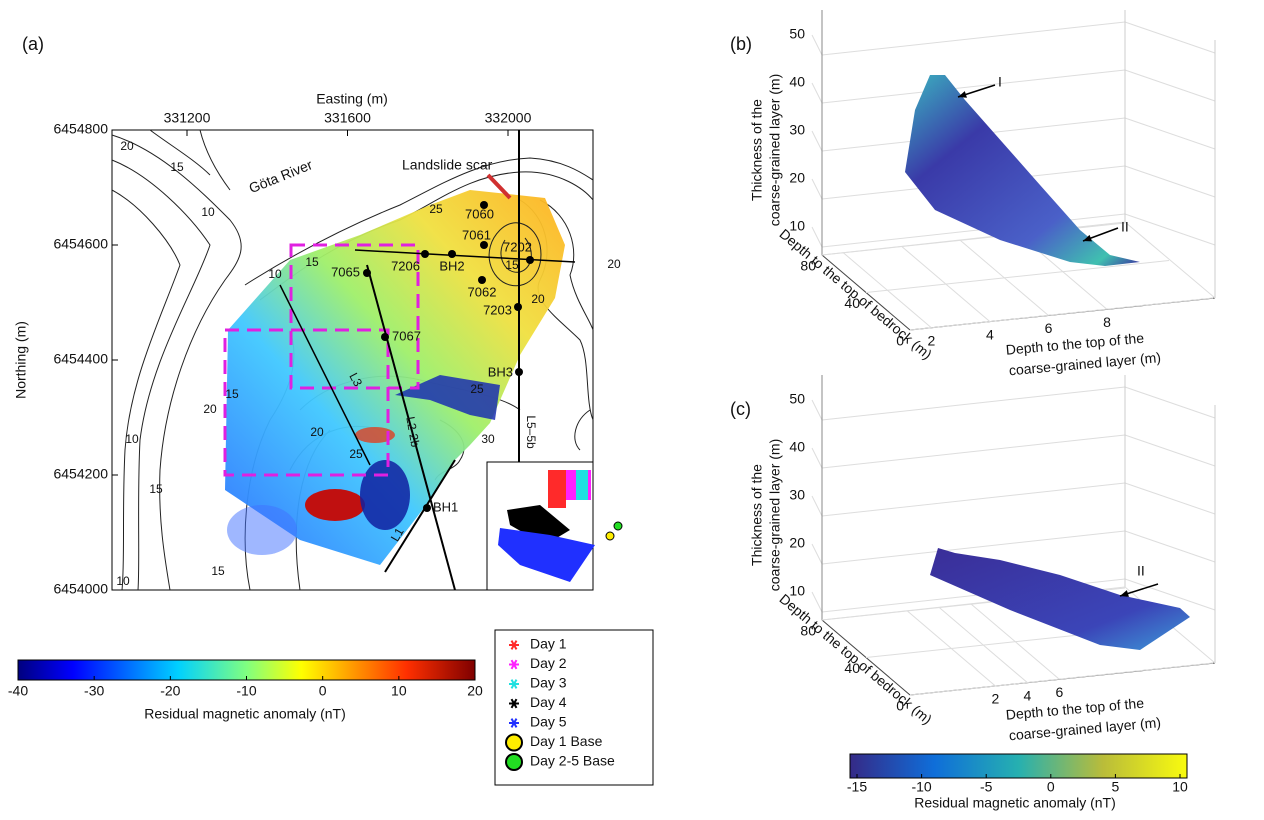 The image size is (1264, 820). What do you see at coordinates (548, 644) in the screenshot?
I see `legend-label: Day 1` at bounding box center [548, 644].